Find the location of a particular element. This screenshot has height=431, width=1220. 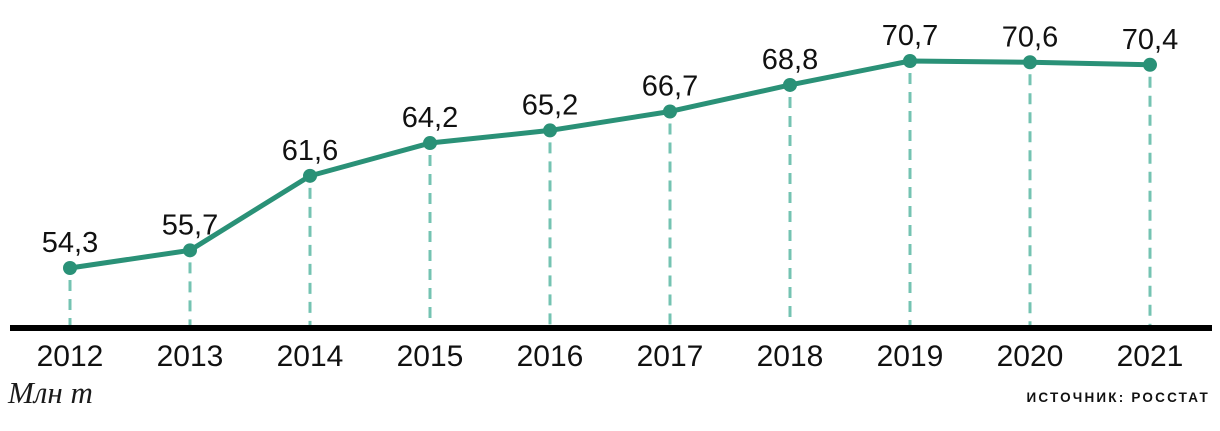

data-point-2019 is located at coordinates (910, 61).